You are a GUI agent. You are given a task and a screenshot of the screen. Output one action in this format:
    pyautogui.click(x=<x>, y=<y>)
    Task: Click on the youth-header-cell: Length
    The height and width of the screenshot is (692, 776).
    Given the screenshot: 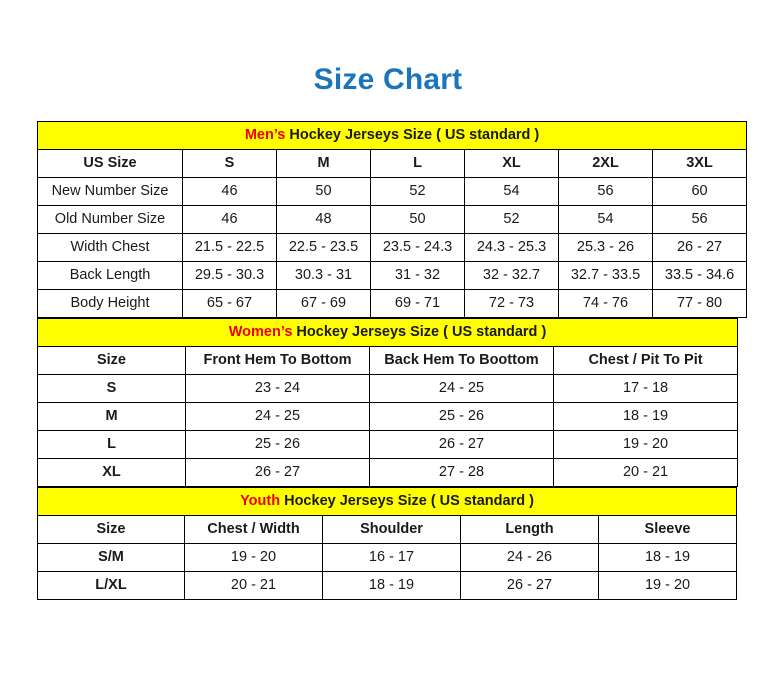 What is the action you would take?
    pyautogui.click(x=529, y=529)
    